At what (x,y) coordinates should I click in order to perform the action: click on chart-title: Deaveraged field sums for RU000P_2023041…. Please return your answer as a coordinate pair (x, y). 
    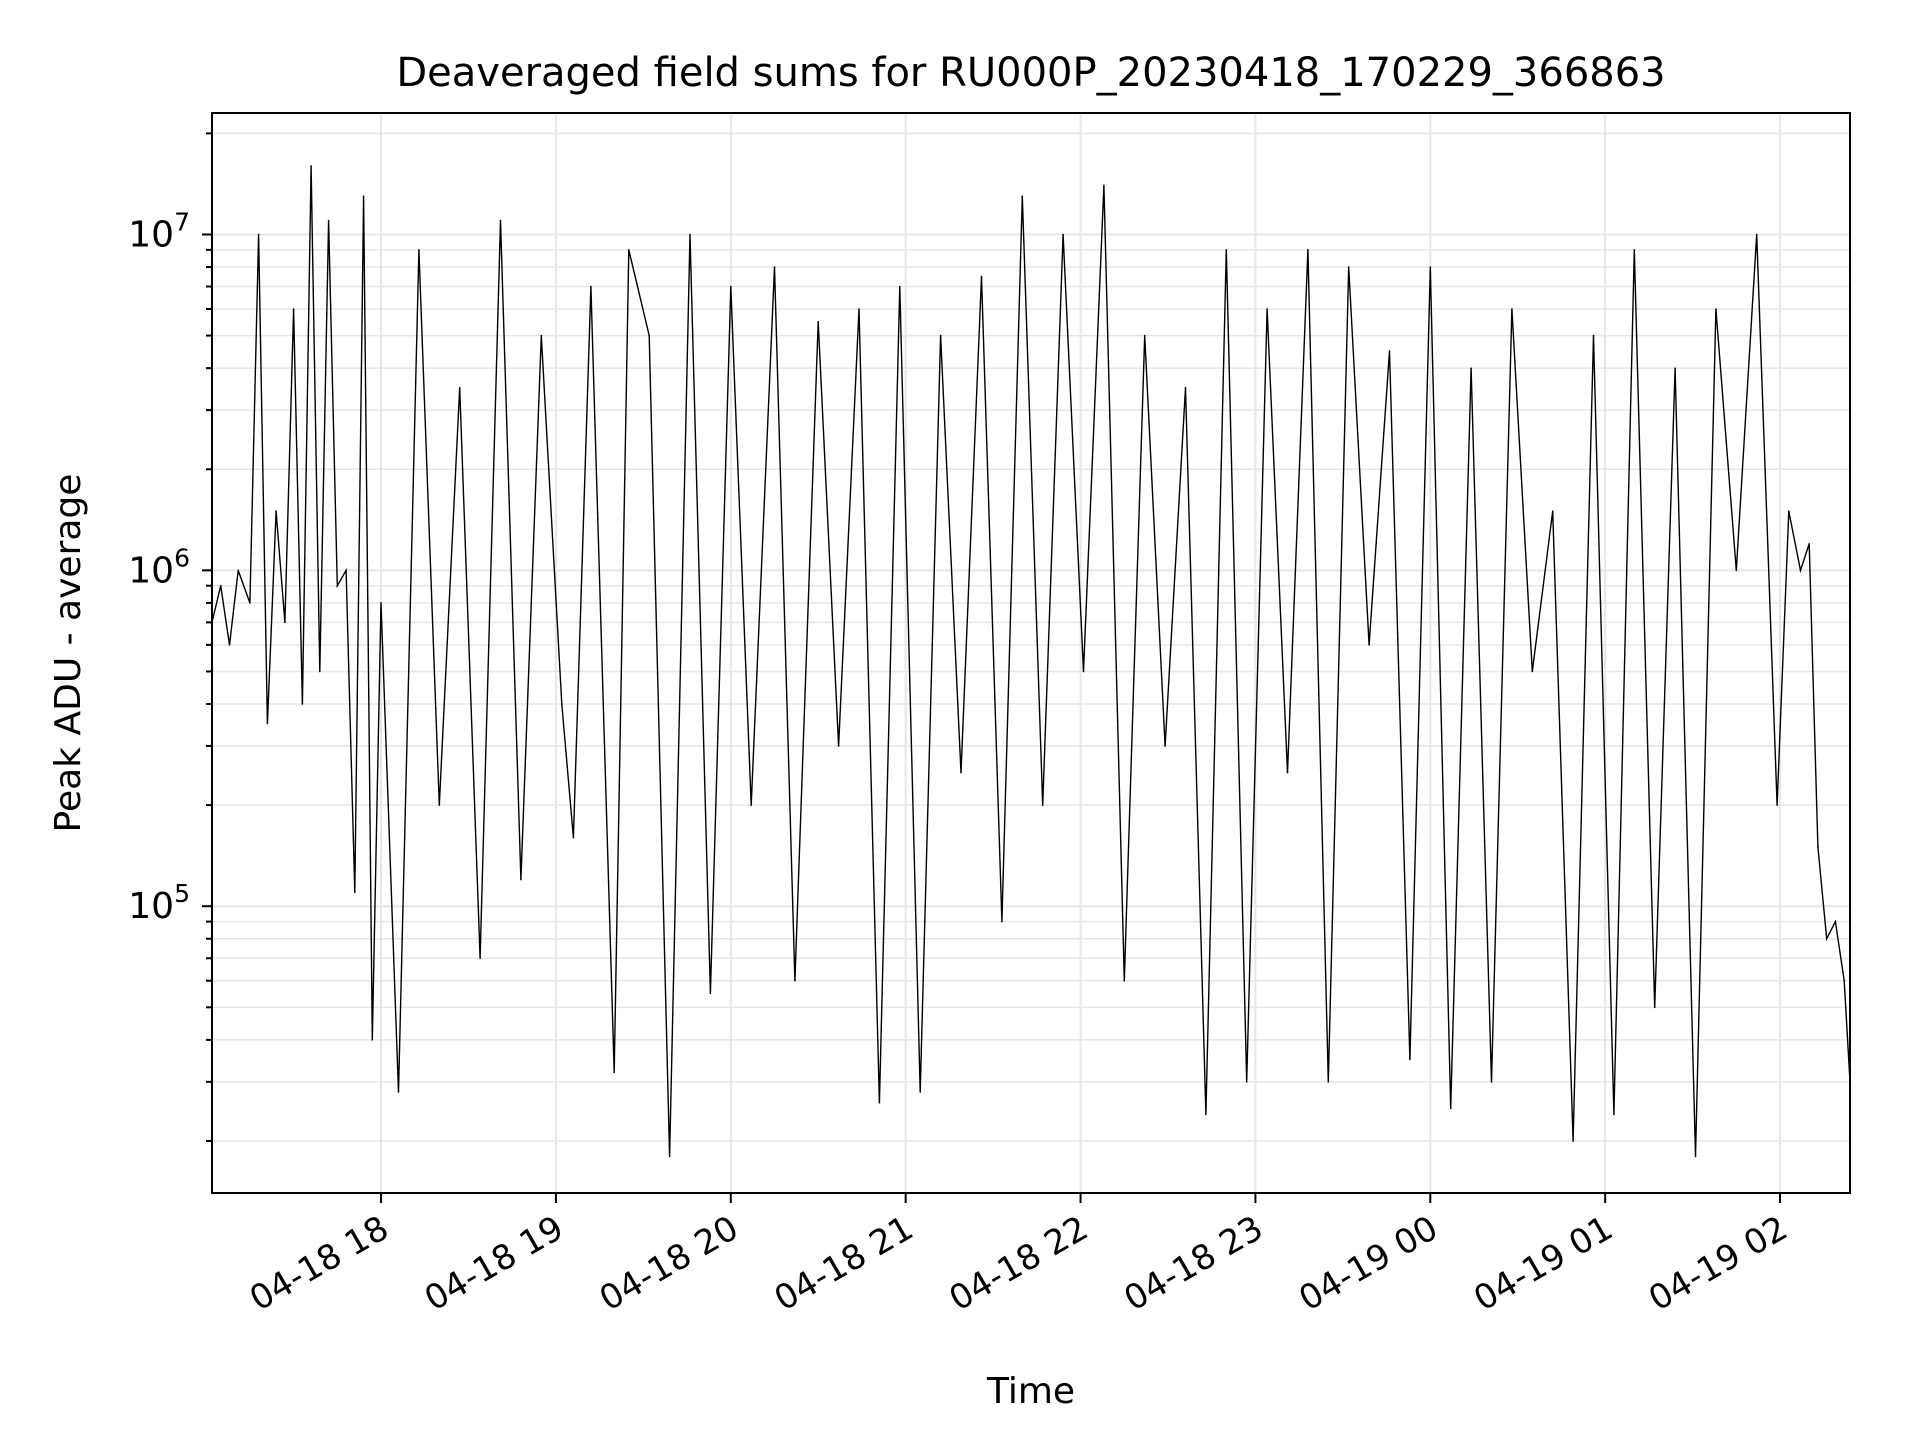
    Looking at the image, I should click on (1030, 73).